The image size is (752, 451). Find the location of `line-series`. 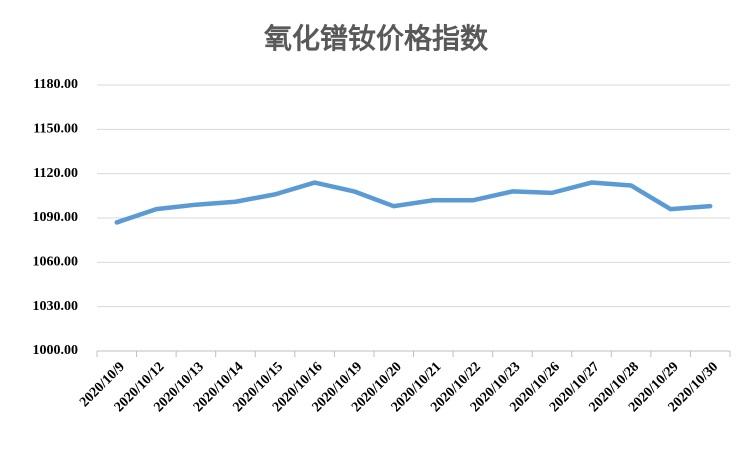

line-series is located at coordinates (413, 202).